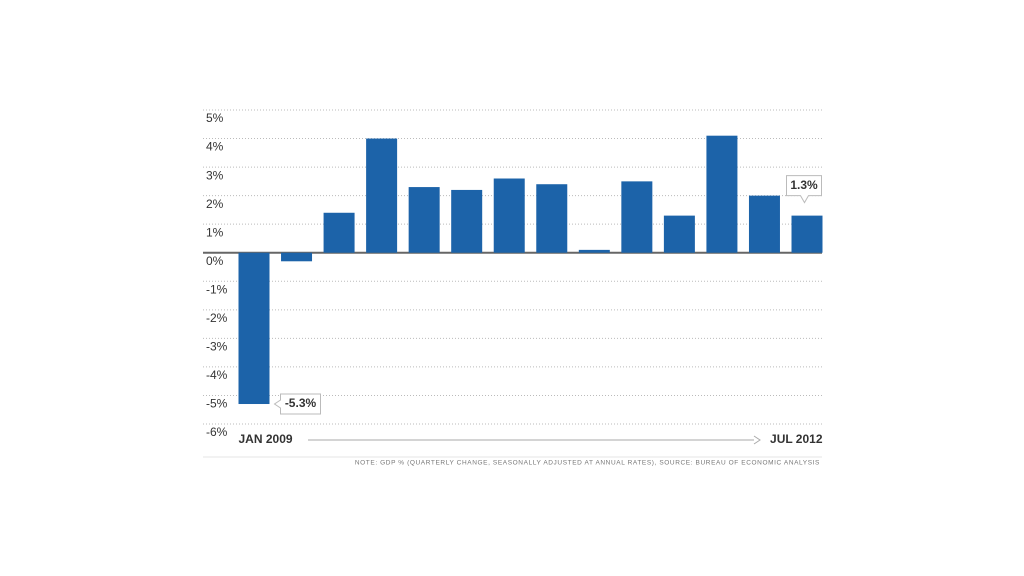 This screenshot has height=576, width=1024. Describe the element at coordinates (301, 403) in the screenshot. I see `value-label: -5.3%` at that location.